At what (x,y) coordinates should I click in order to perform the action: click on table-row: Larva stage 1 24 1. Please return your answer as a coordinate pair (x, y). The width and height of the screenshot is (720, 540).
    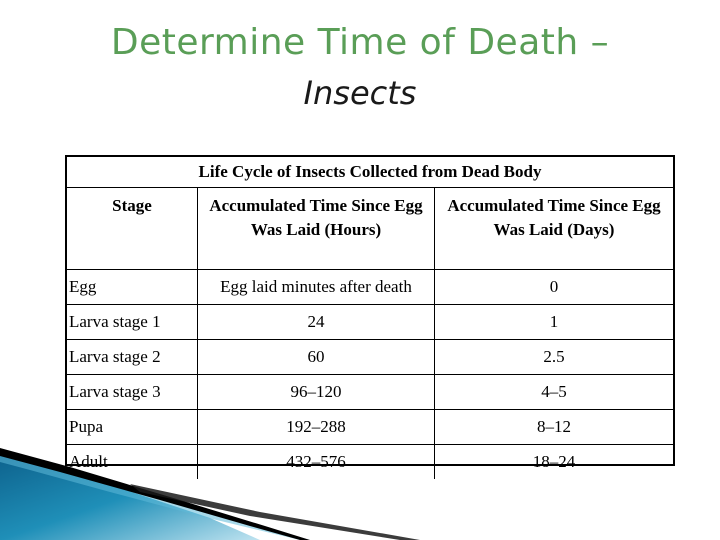
    Looking at the image, I should click on (370, 322).